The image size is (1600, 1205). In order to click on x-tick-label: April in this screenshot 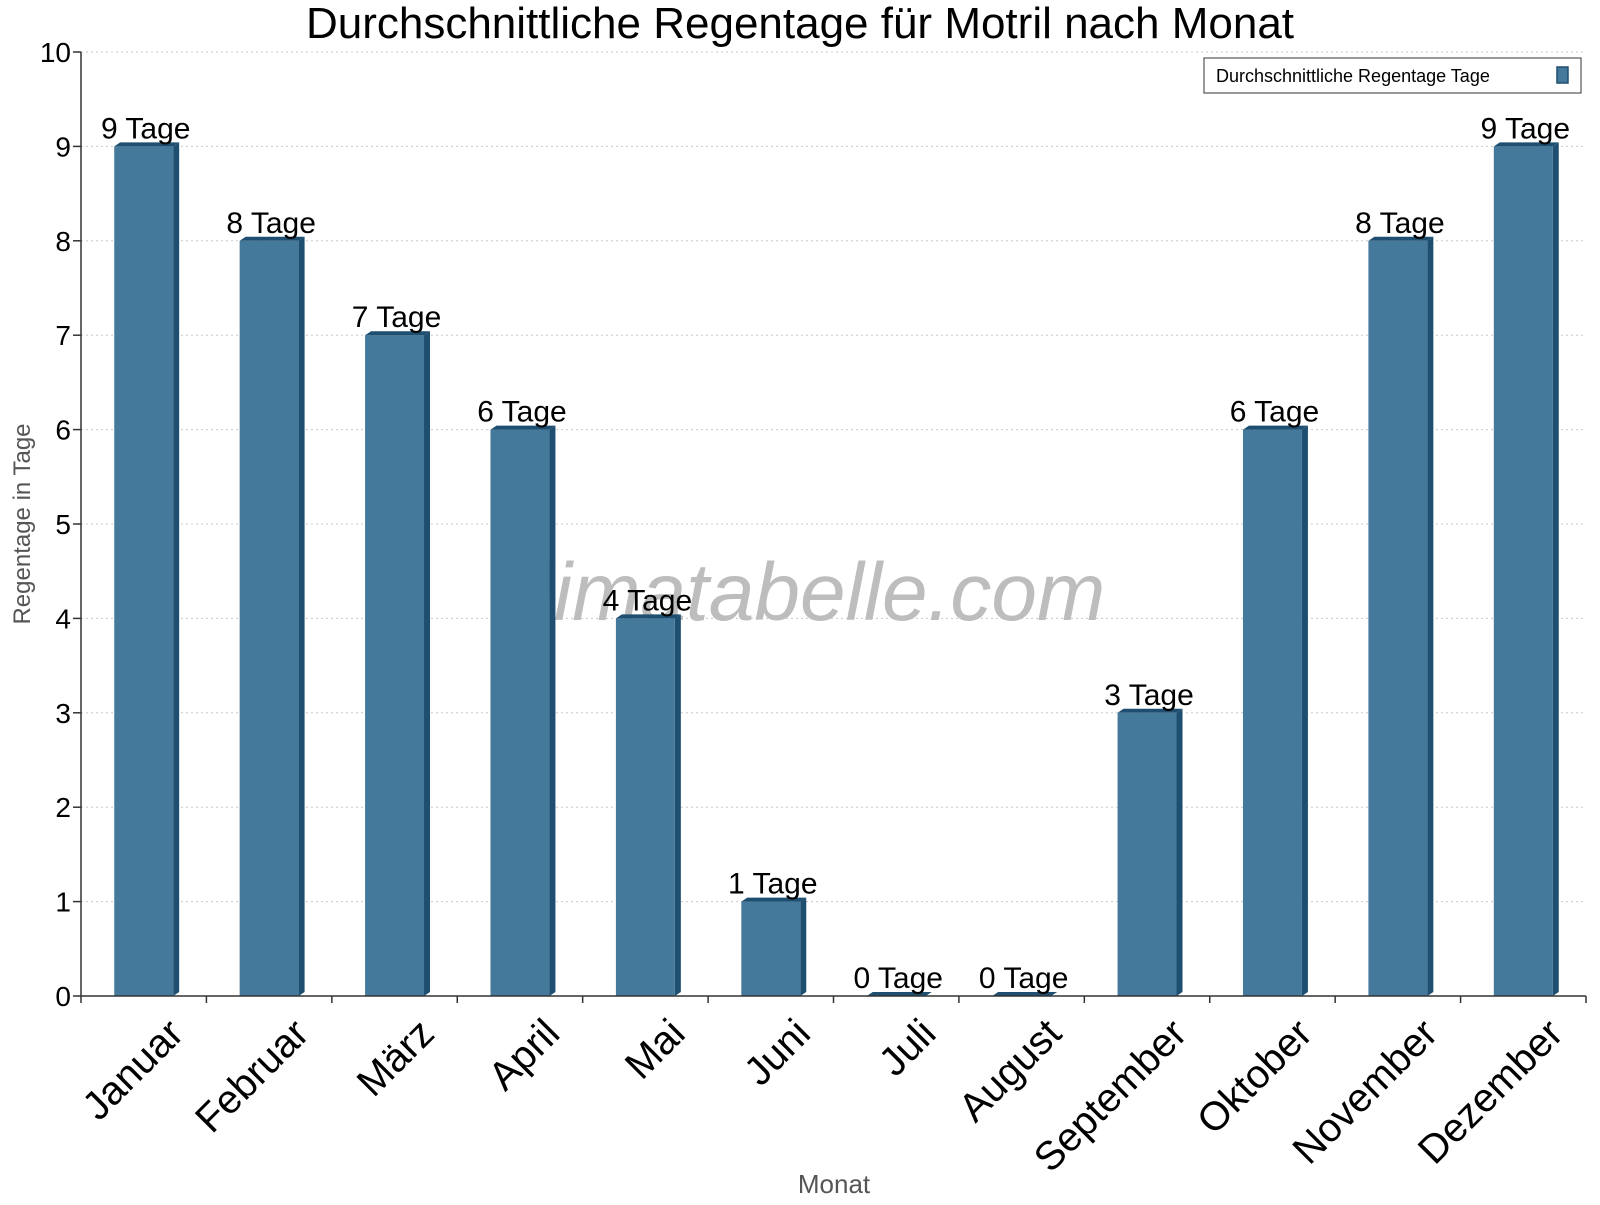, I will do `click(524, 1055)`.